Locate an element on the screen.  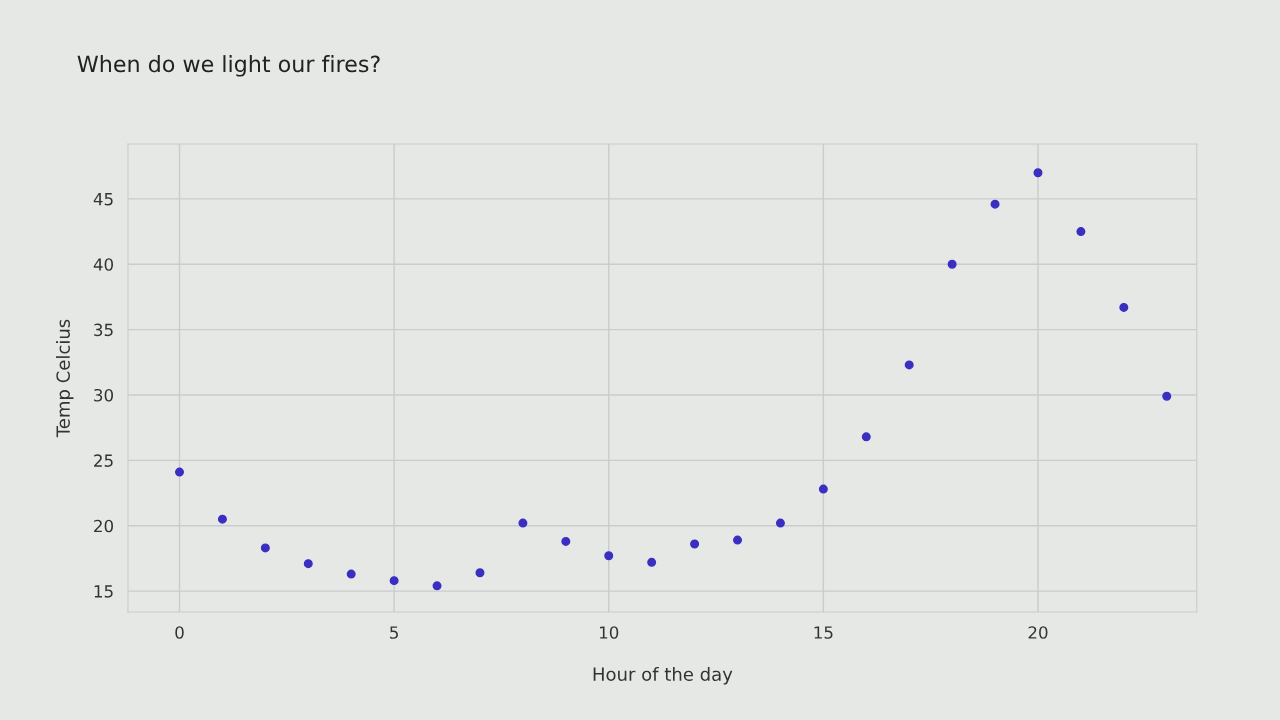
x-axis-title: Hour of the day is located at coordinates (663, 676).